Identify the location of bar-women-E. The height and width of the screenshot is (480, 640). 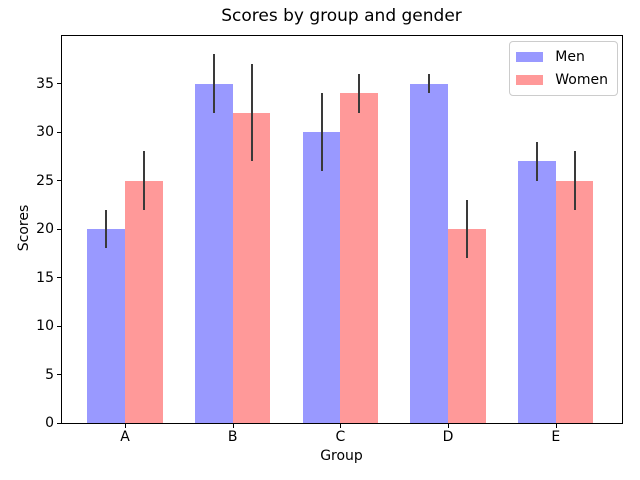
(574, 301).